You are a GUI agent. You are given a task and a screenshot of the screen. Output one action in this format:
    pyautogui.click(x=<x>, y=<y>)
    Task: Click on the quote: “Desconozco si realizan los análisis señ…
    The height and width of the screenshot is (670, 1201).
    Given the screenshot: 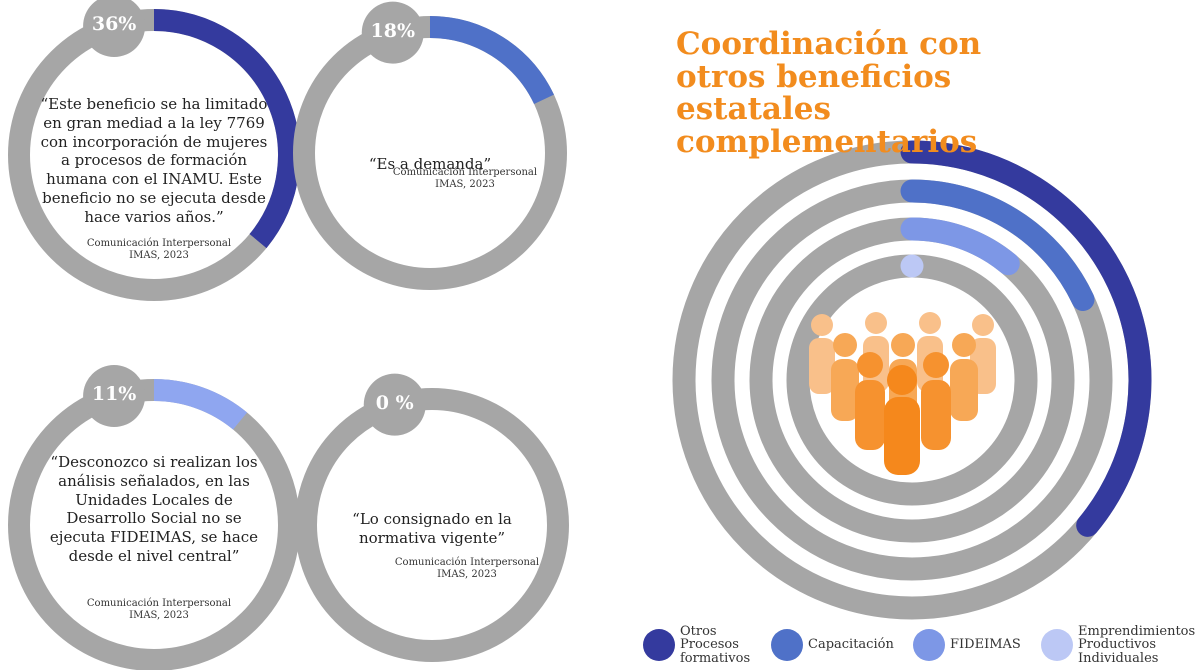 What is the action you would take?
    pyautogui.click(x=154, y=509)
    